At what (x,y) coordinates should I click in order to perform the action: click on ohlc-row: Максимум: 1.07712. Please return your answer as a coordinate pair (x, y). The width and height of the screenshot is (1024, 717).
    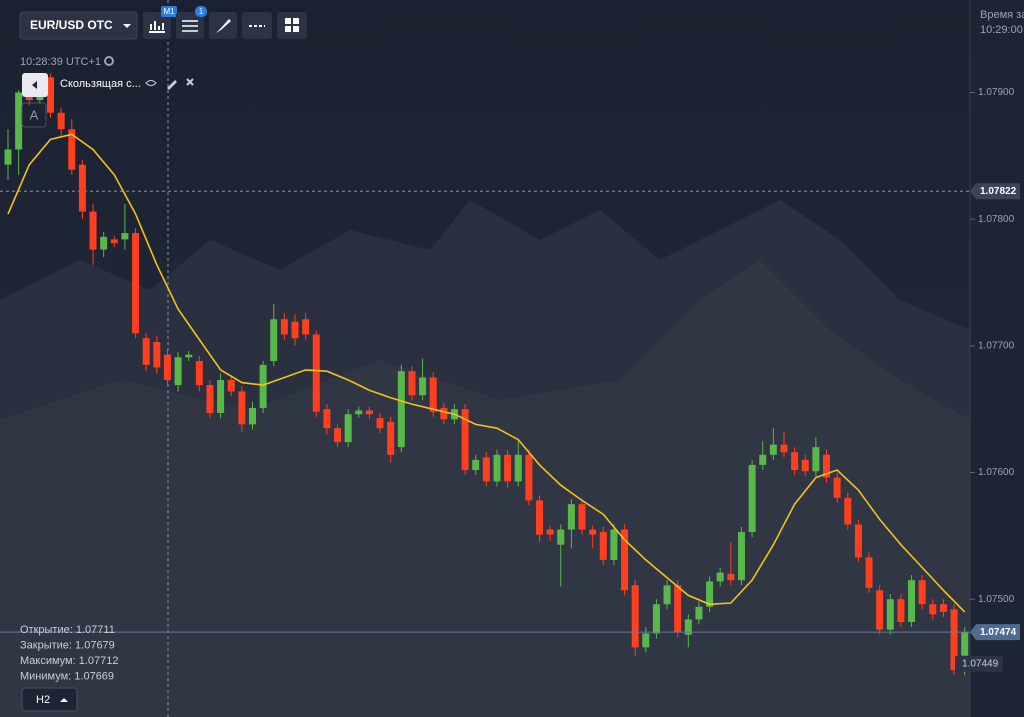
    Looking at the image, I should click on (69, 661).